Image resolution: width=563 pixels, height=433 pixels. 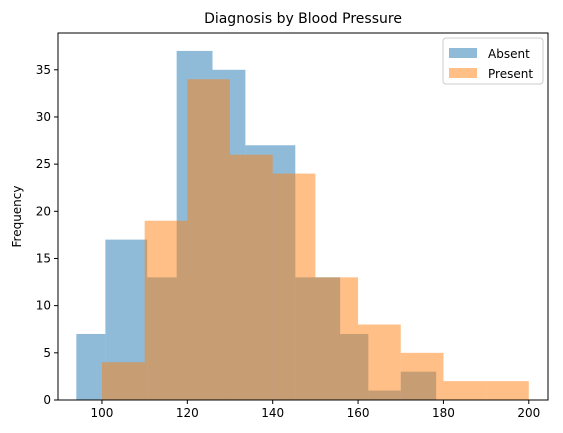 What do you see at coordinates (272, 413) in the screenshot?
I see `x-tick-label: 140` at bounding box center [272, 413].